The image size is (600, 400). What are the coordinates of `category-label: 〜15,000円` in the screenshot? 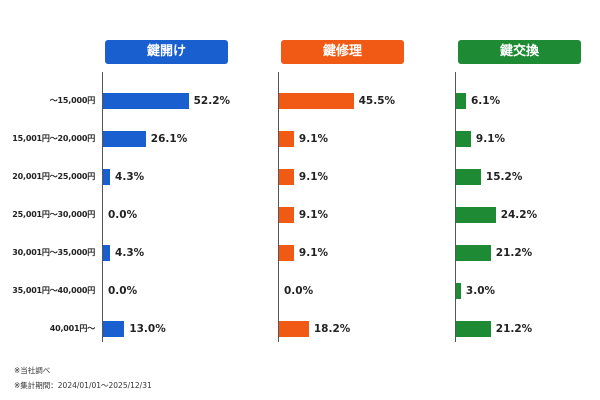 It's located at (72, 100).